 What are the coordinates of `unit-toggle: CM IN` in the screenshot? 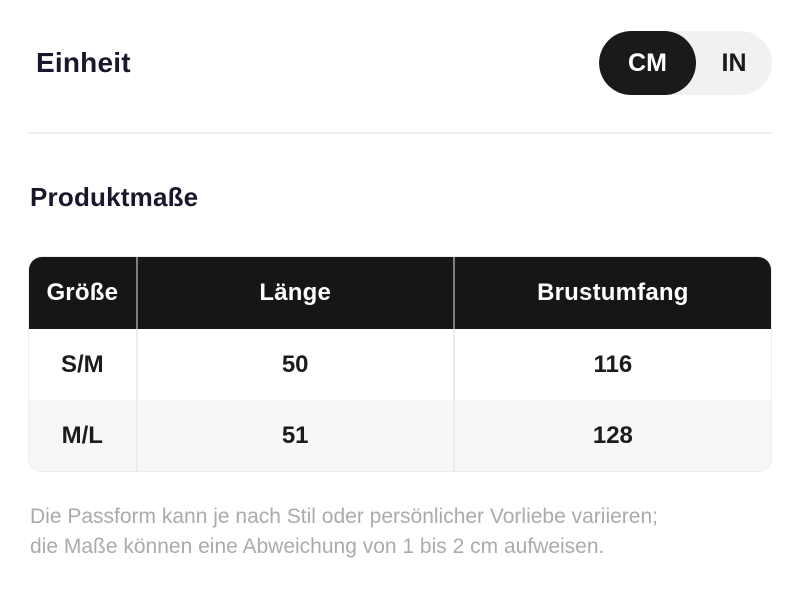 It's located at (685, 63).